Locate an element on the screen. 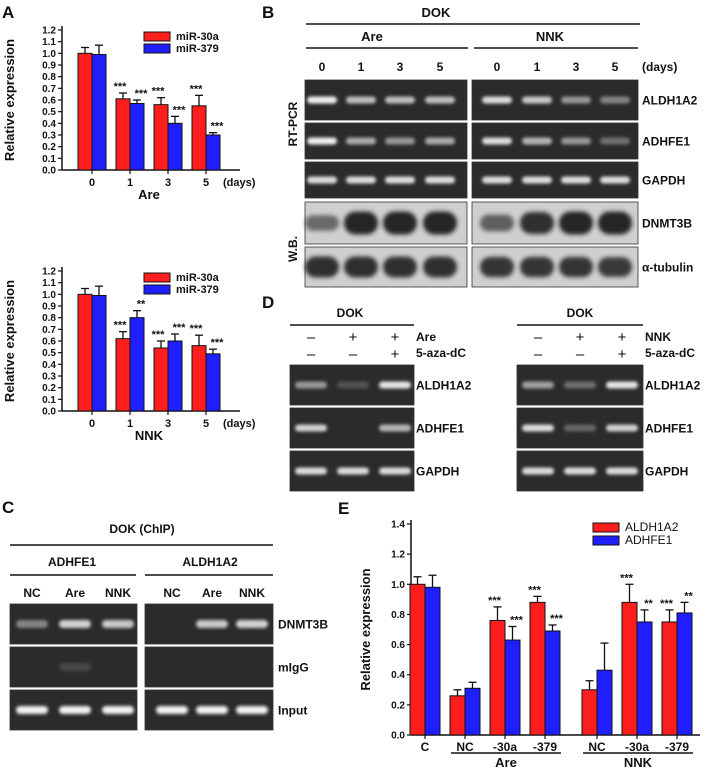  panel-c-title: DOK (ChIP) is located at coordinates (141, 529).